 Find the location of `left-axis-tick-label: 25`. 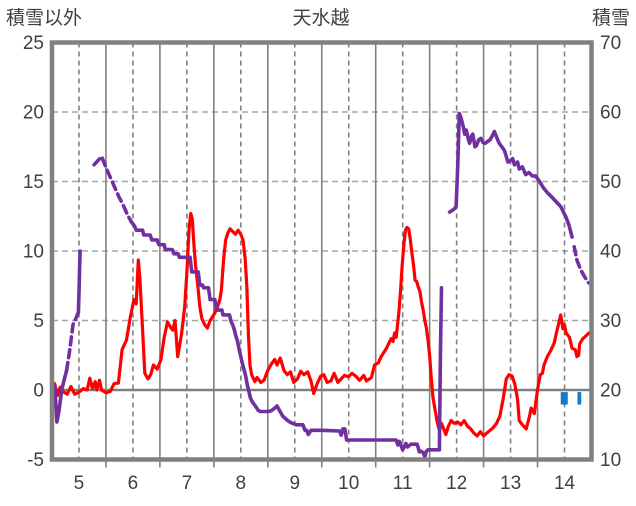

left-axis-tick-label: 25 is located at coordinates (33, 43).